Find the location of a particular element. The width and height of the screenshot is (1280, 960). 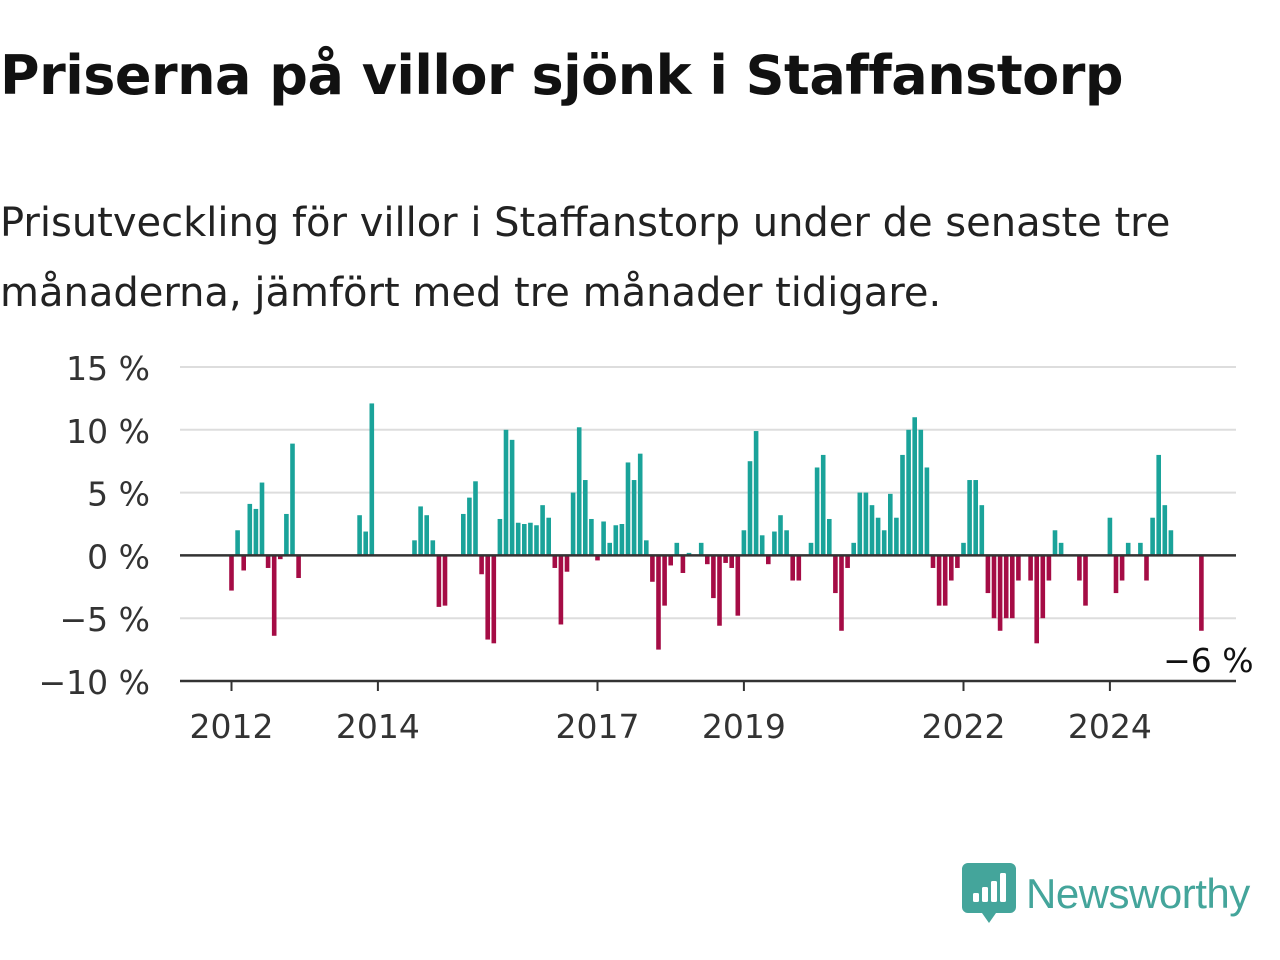

newsworthy-logo-icon is located at coordinates (989, 893).